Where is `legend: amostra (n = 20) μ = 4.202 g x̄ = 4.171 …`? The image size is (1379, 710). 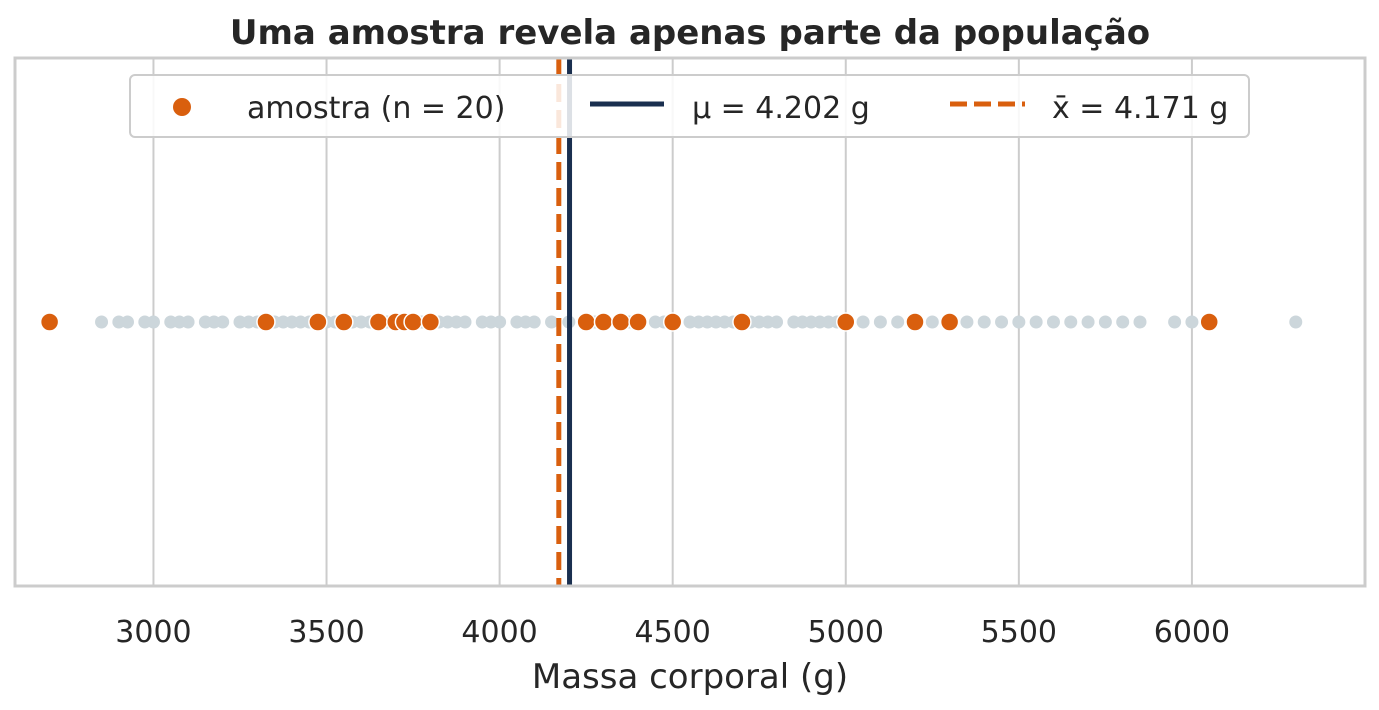
legend: amostra (n = 20) μ = 4.202 g x̄ = 4.171 … is located at coordinates (689, 106).